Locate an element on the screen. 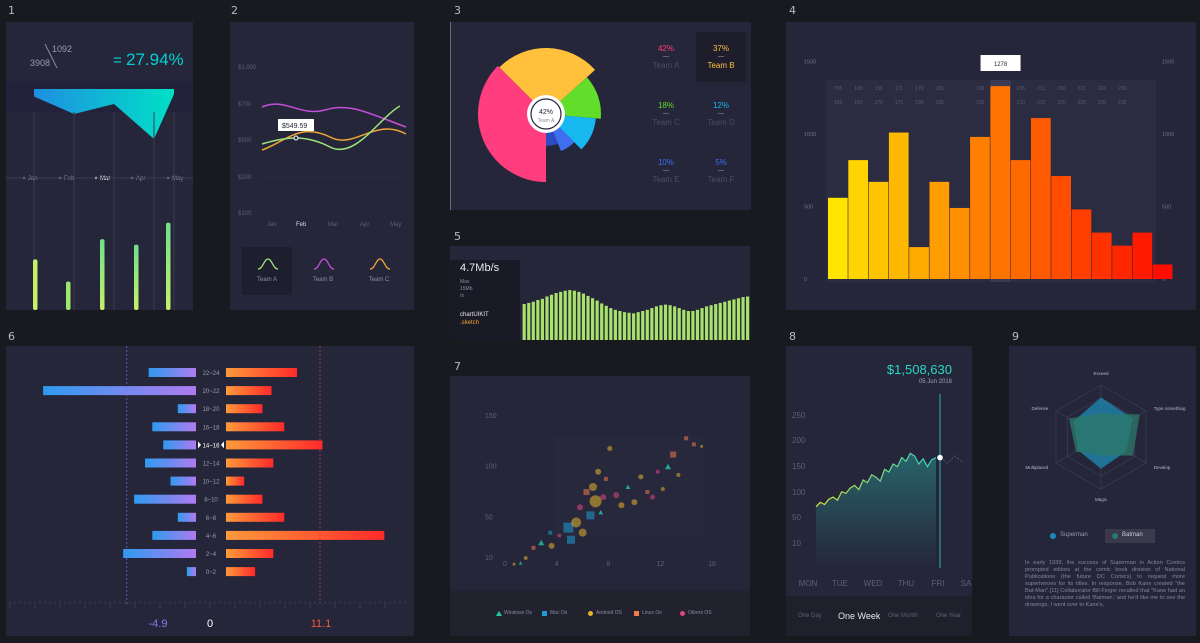 Image resolution: width=1200 pixels, height=643 pixels. p4-y-tick-left: 500 is located at coordinates (808, 208).